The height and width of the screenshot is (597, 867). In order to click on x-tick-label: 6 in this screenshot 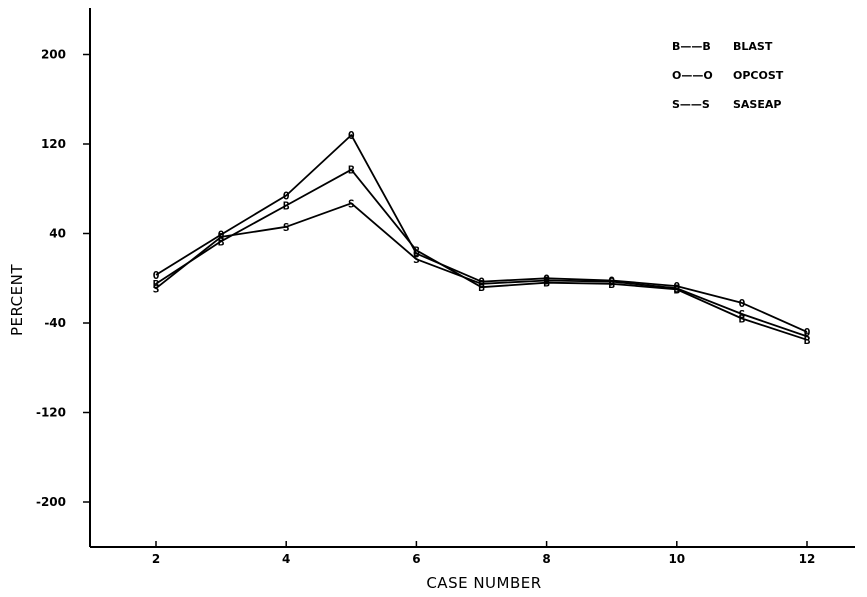, I will do `click(416, 559)`.